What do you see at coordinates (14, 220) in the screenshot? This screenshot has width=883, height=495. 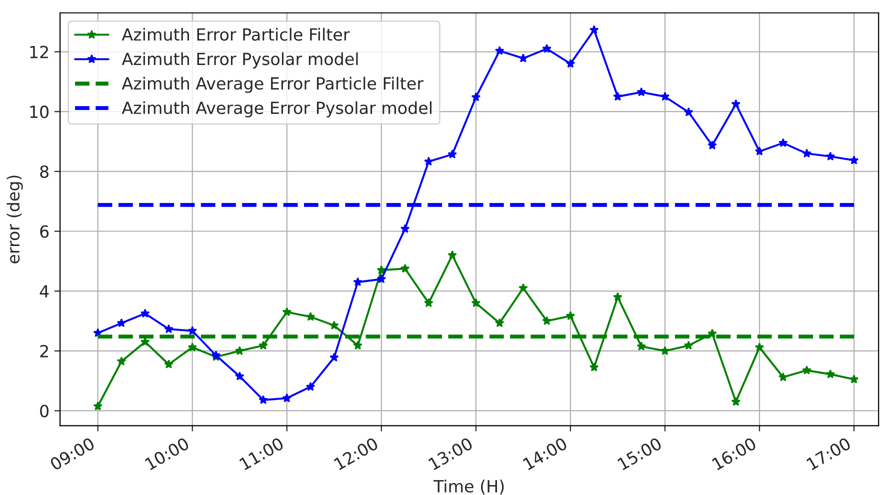 I see `y-axis-title: error (deg)` at bounding box center [14, 220].